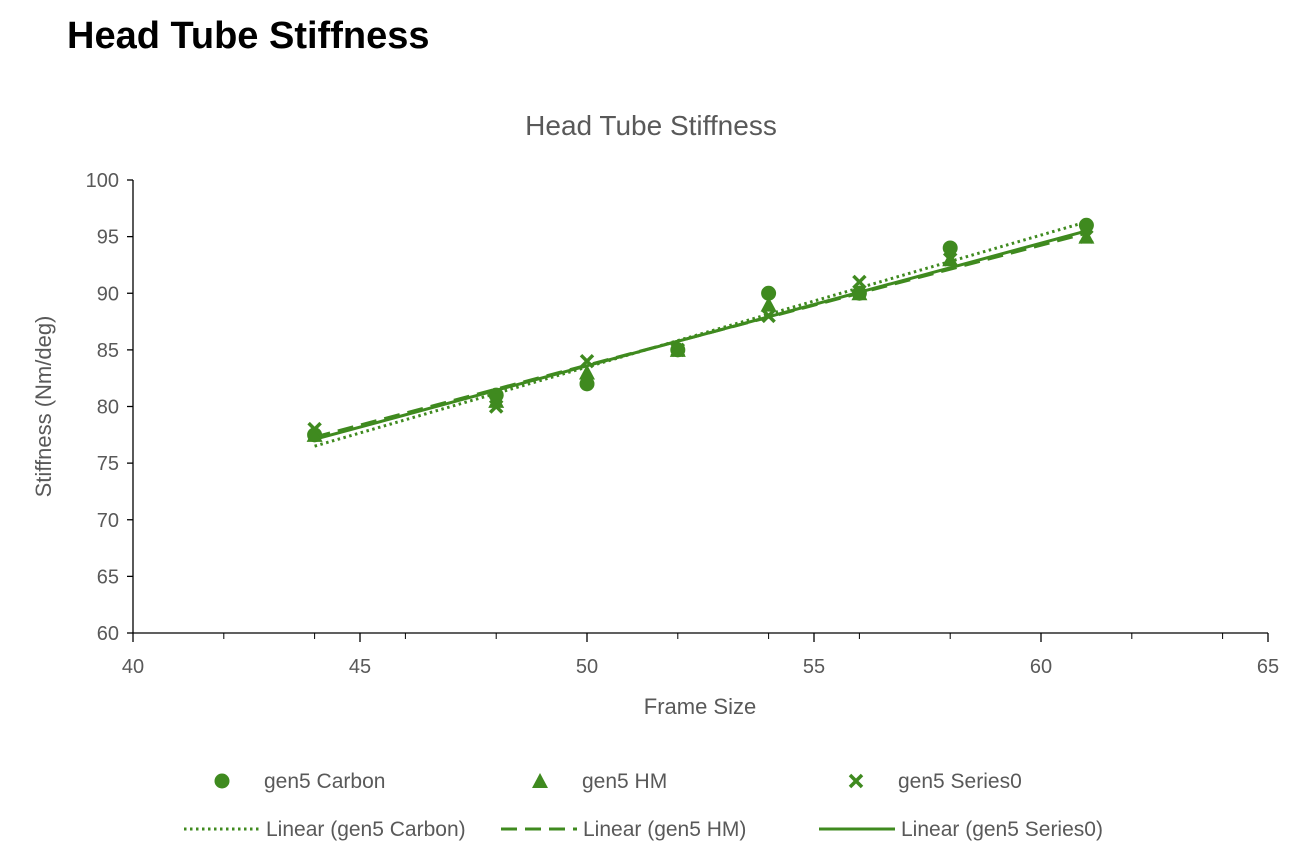  What do you see at coordinates (651, 125) in the screenshot?
I see `chart-title: Head Tube Stiffness` at bounding box center [651, 125].